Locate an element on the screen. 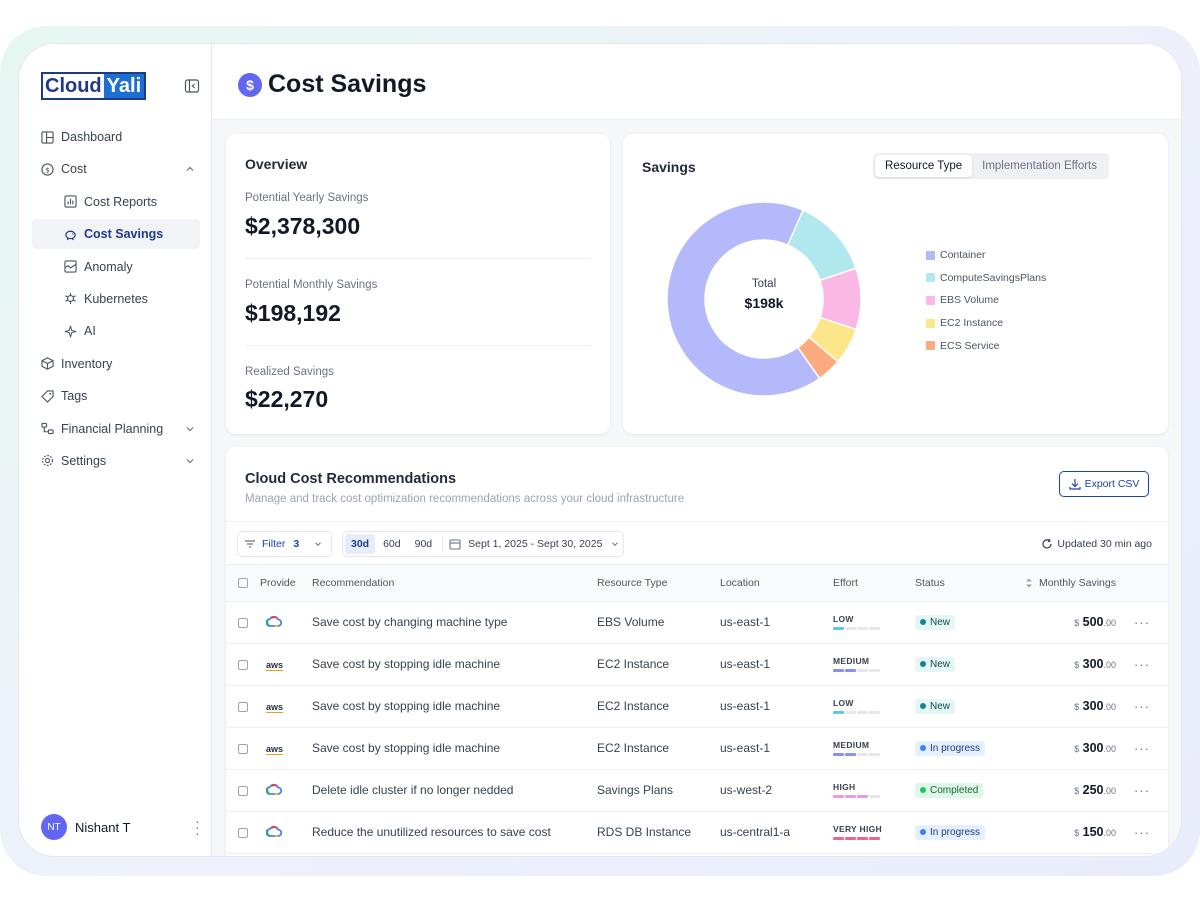  range-30d: 30d is located at coordinates (360, 544).